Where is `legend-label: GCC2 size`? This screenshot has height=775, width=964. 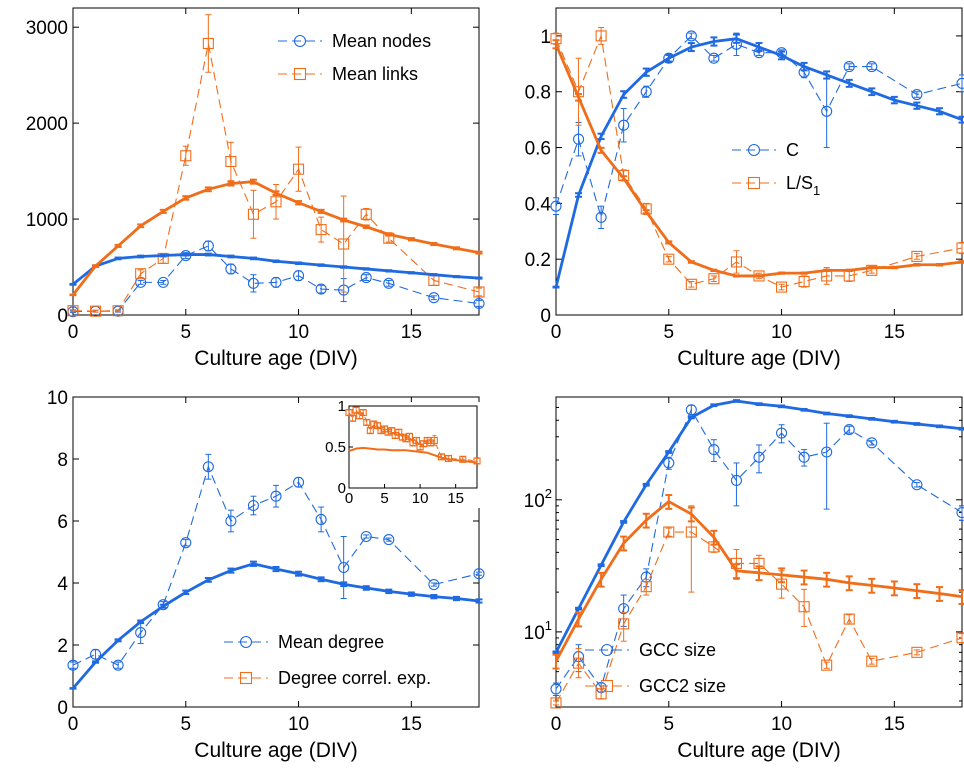
legend-label: GCC2 size is located at coordinates (682, 686).